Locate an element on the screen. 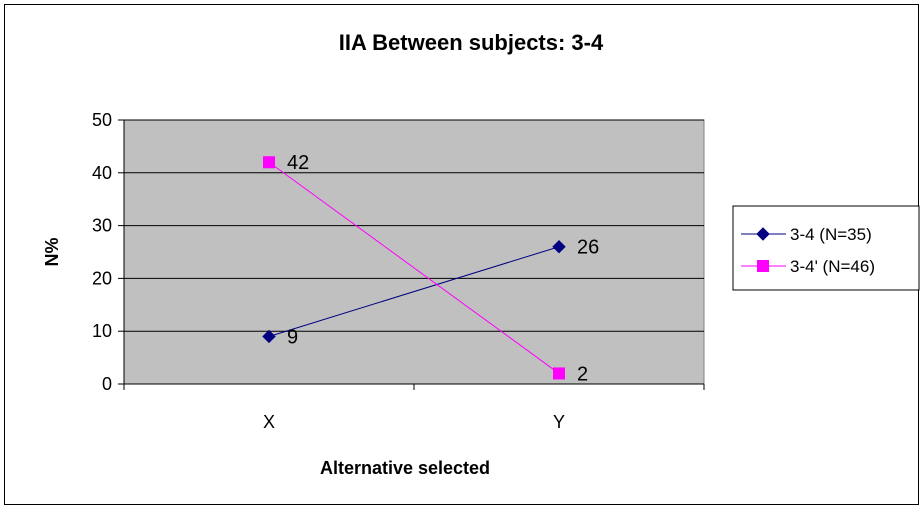  data-label: 2 is located at coordinates (582, 374).